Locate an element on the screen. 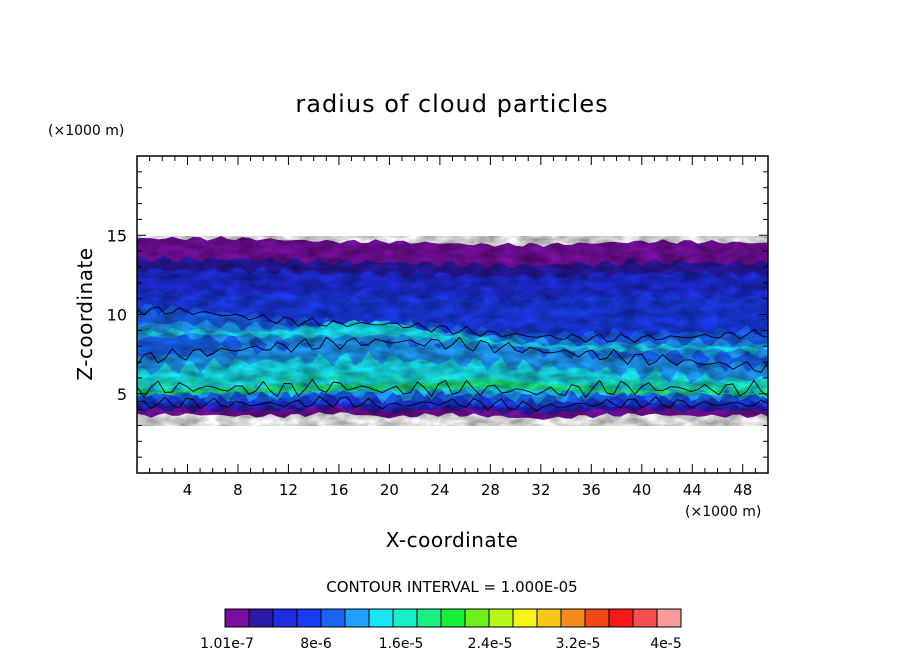  colorbar-label: 3.2e-5 is located at coordinates (578, 644).